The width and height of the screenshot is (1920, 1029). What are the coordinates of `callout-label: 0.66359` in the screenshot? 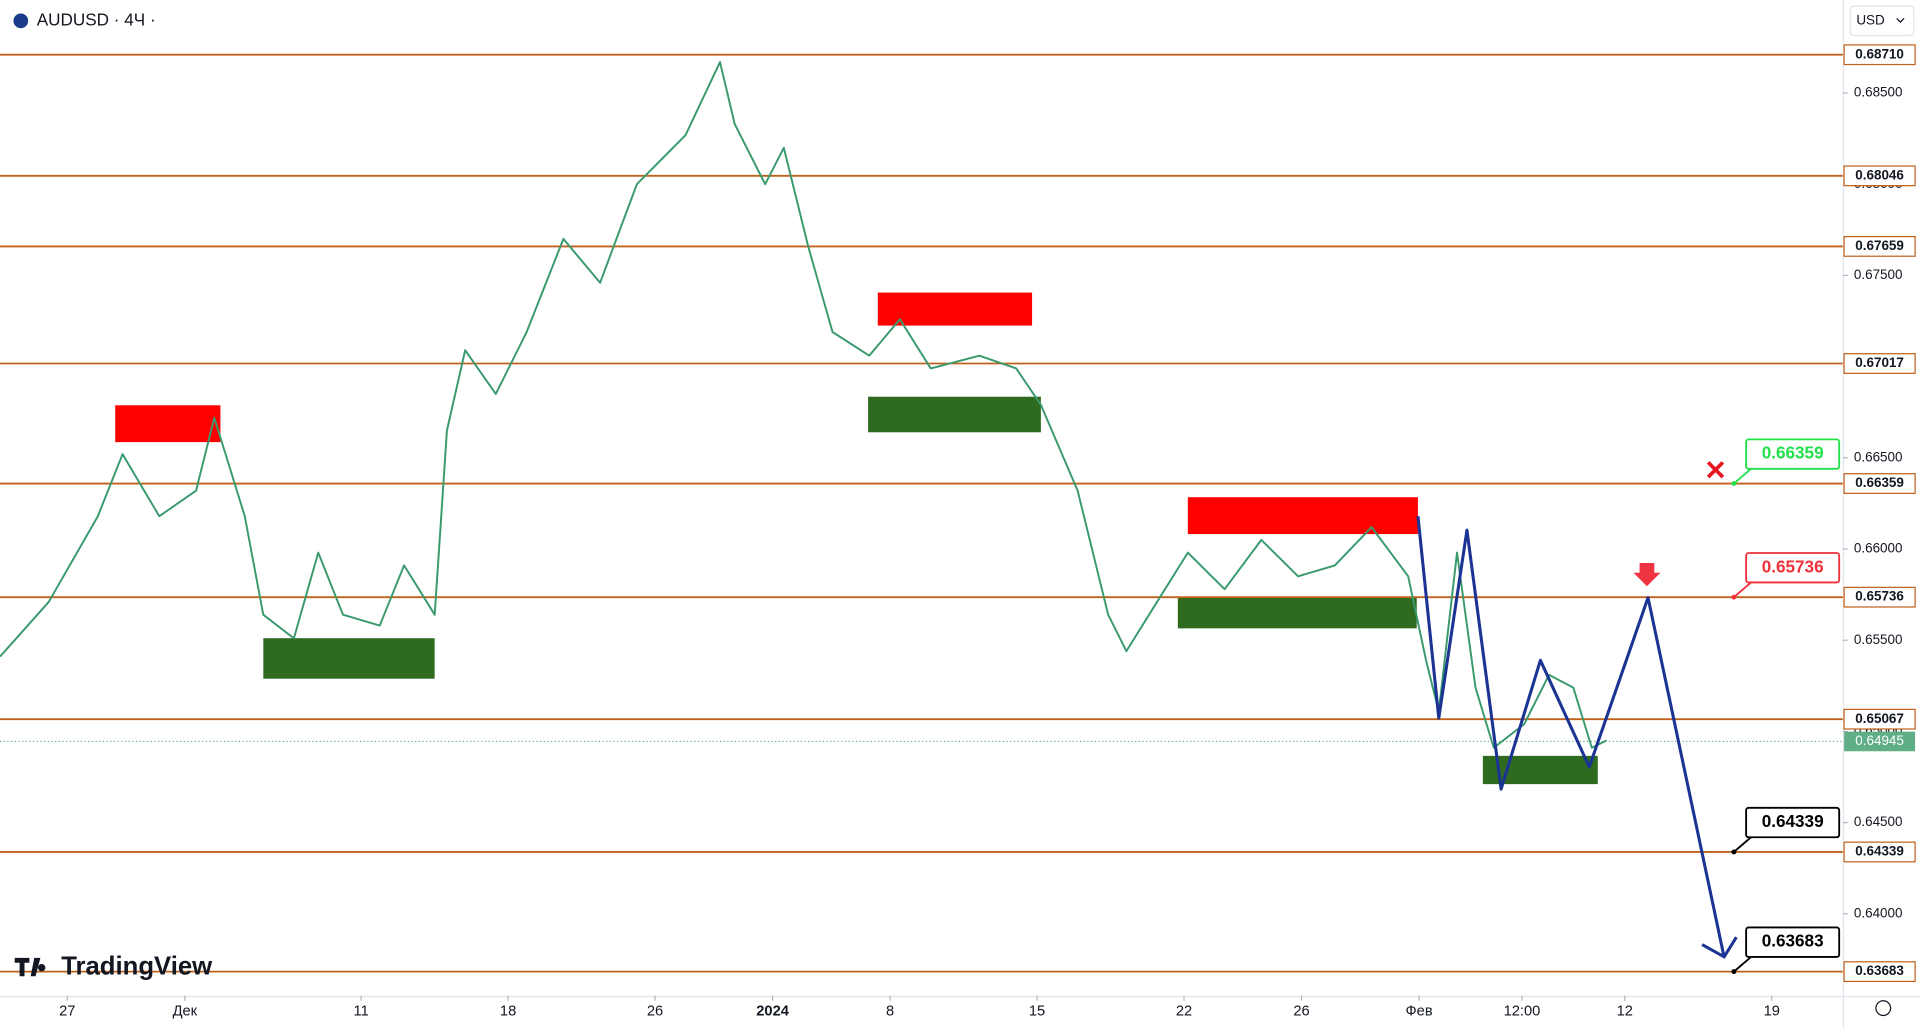 It's located at (1793, 453).